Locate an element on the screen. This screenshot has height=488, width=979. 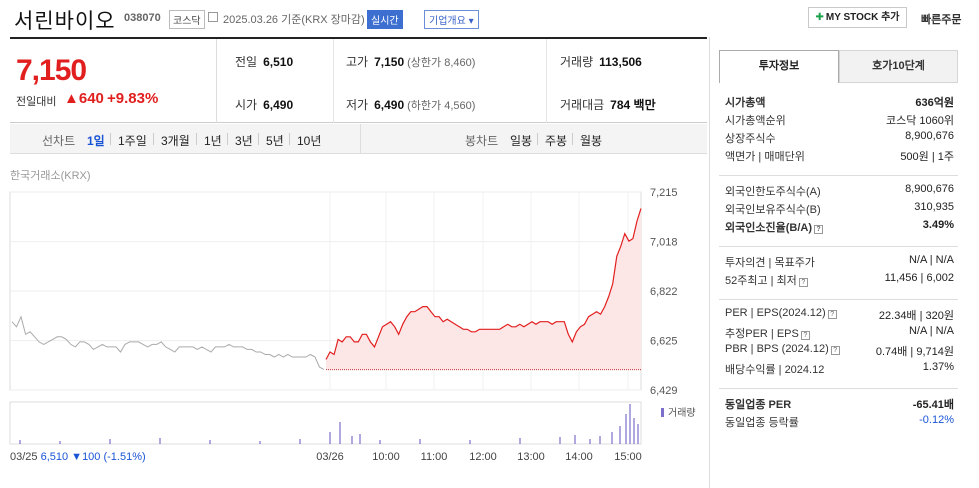
y-tick-label: 6,429 is located at coordinates (664, 391).